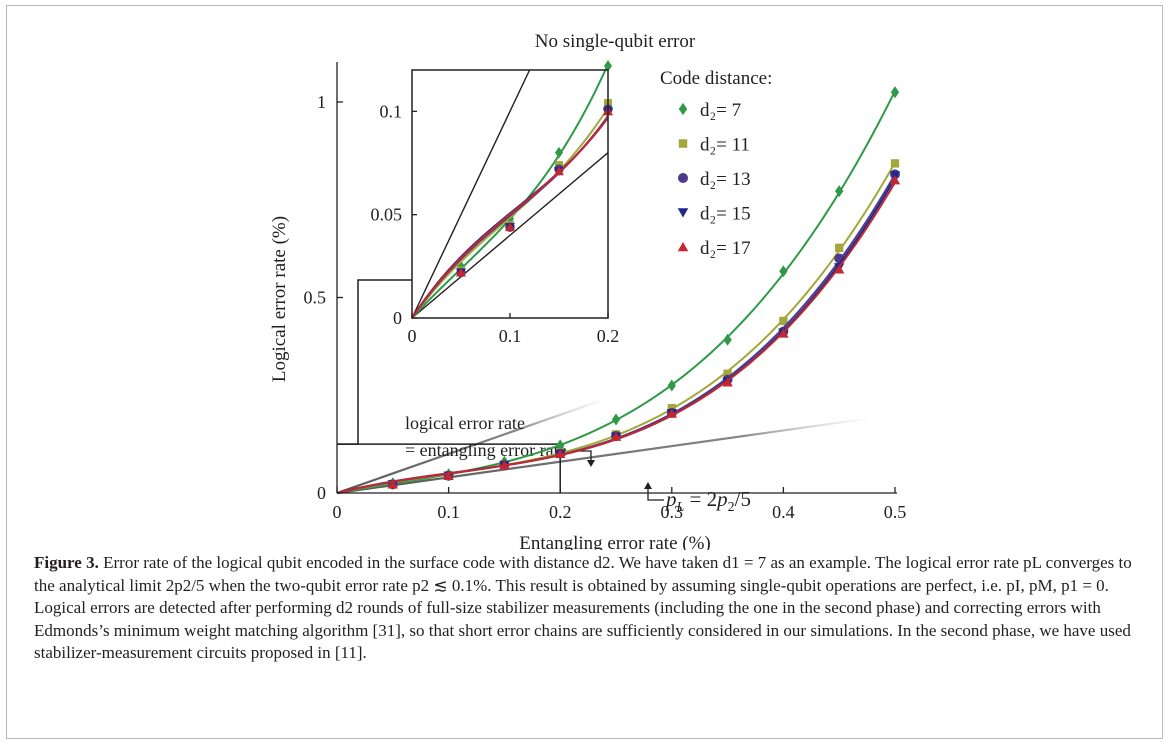 Image resolution: width=1171 pixels, height=747 pixels. I want to click on legend-label-2: d₂= 13, so click(725, 179).